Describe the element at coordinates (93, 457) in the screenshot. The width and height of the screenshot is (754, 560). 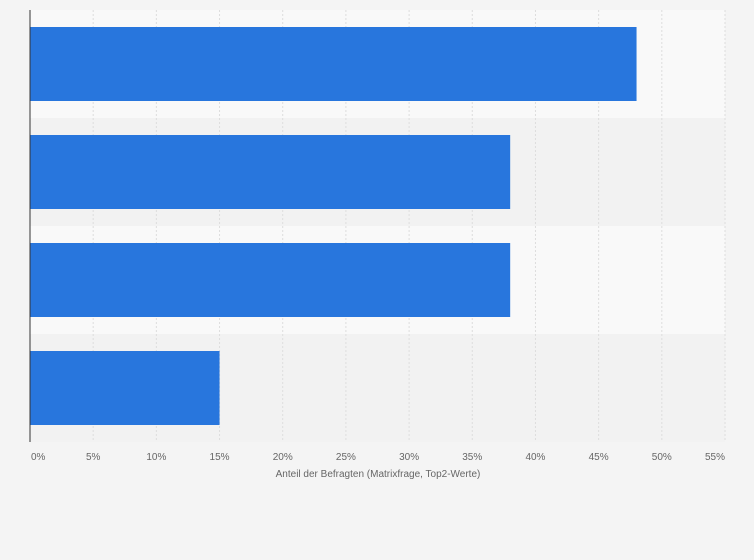
I see `x-tick-label: 5%` at that location.